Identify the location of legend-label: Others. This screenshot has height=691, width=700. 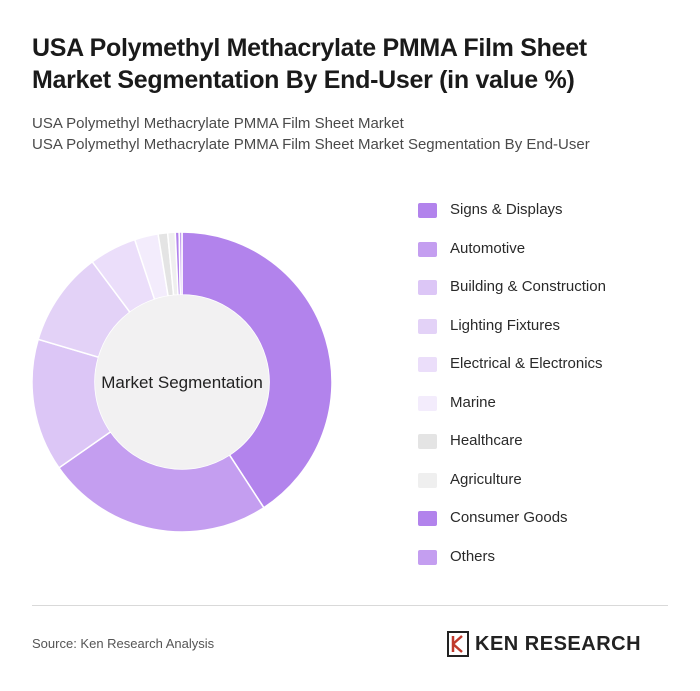
(473, 556).